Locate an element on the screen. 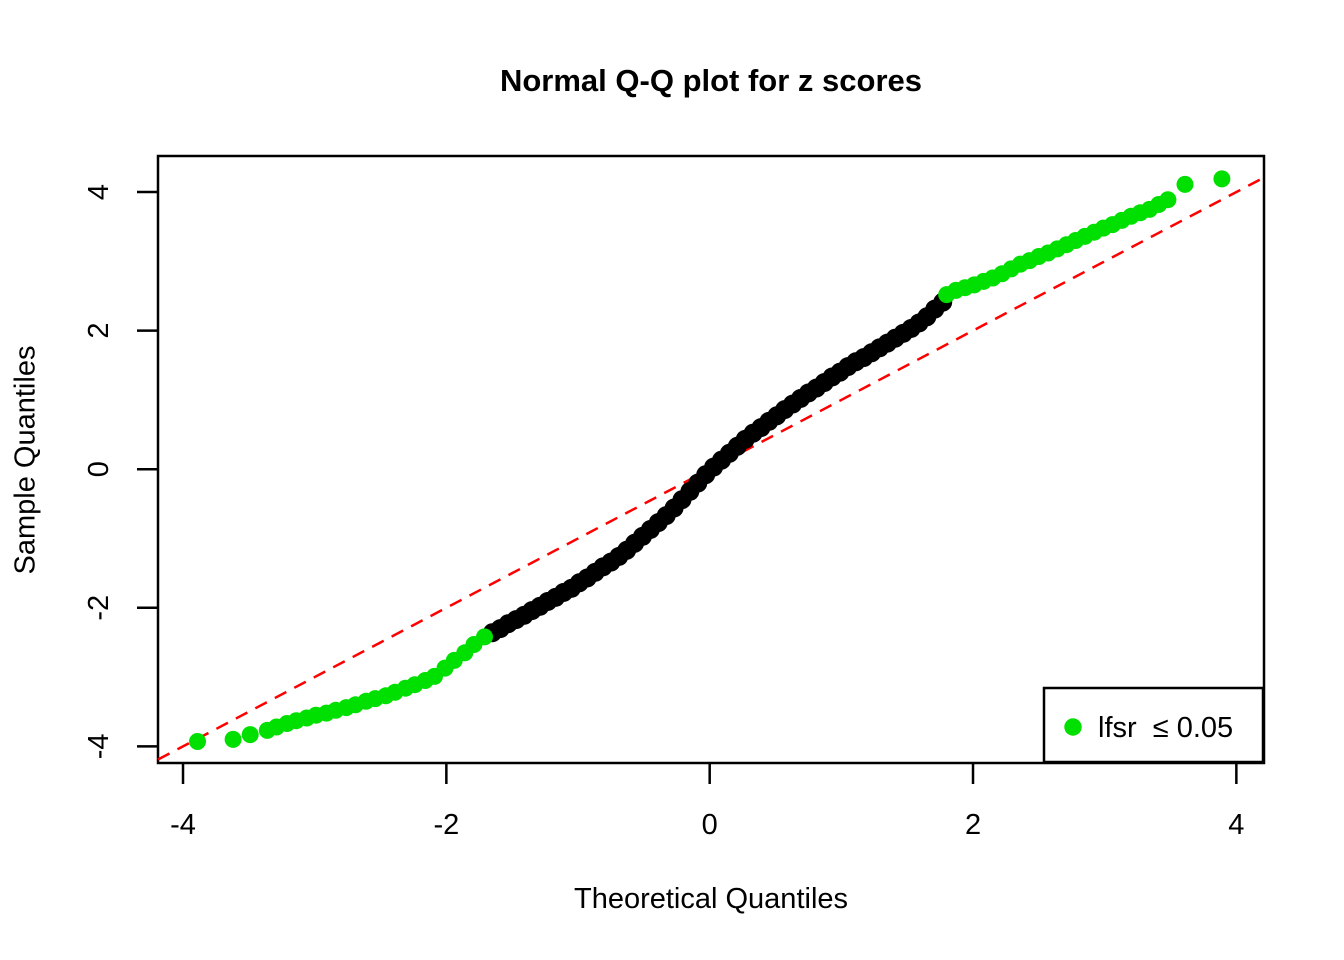 The width and height of the screenshot is (1344, 960). x-tick-label: 2 is located at coordinates (973, 825).